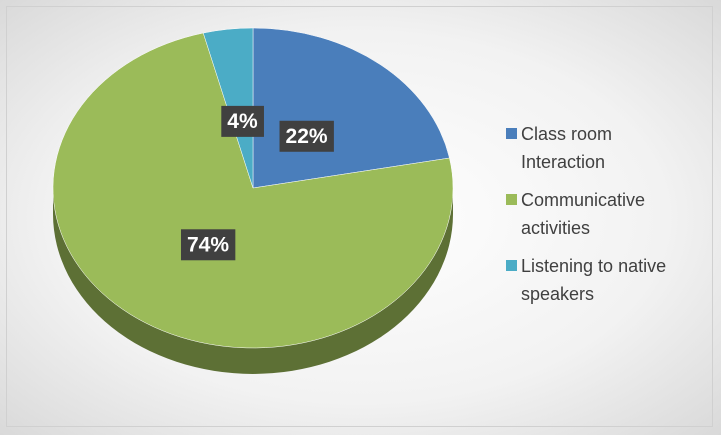  Describe the element at coordinates (583, 214) in the screenshot. I see `legend-label: Communicative activities` at that location.